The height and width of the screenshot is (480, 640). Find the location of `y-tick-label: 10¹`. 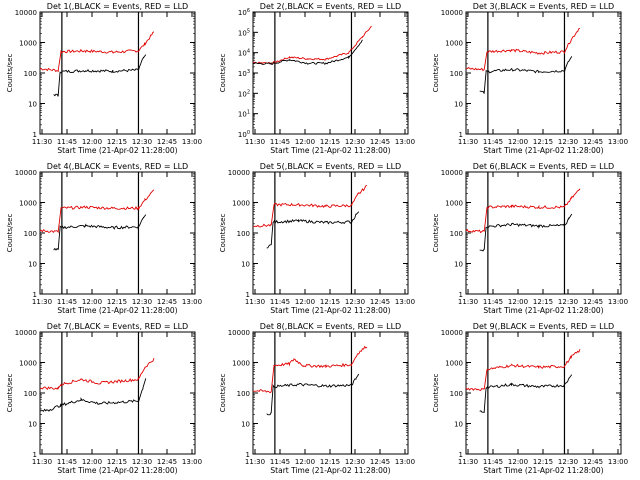

y-tick-label: 10¹ is located at coordinates (244, 114).